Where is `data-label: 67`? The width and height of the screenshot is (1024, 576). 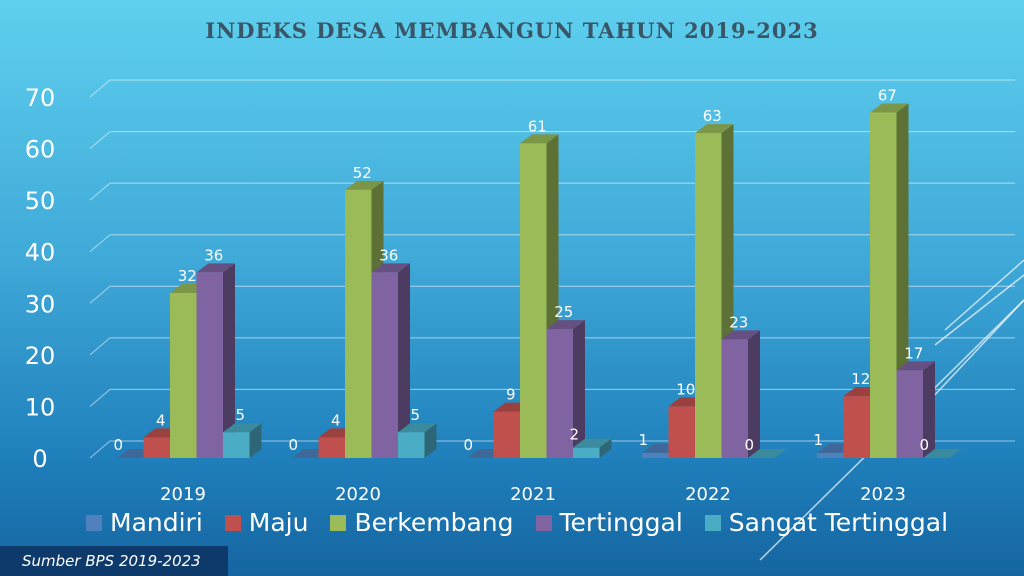
data-label: 67 is located at coordinates (887, 95).